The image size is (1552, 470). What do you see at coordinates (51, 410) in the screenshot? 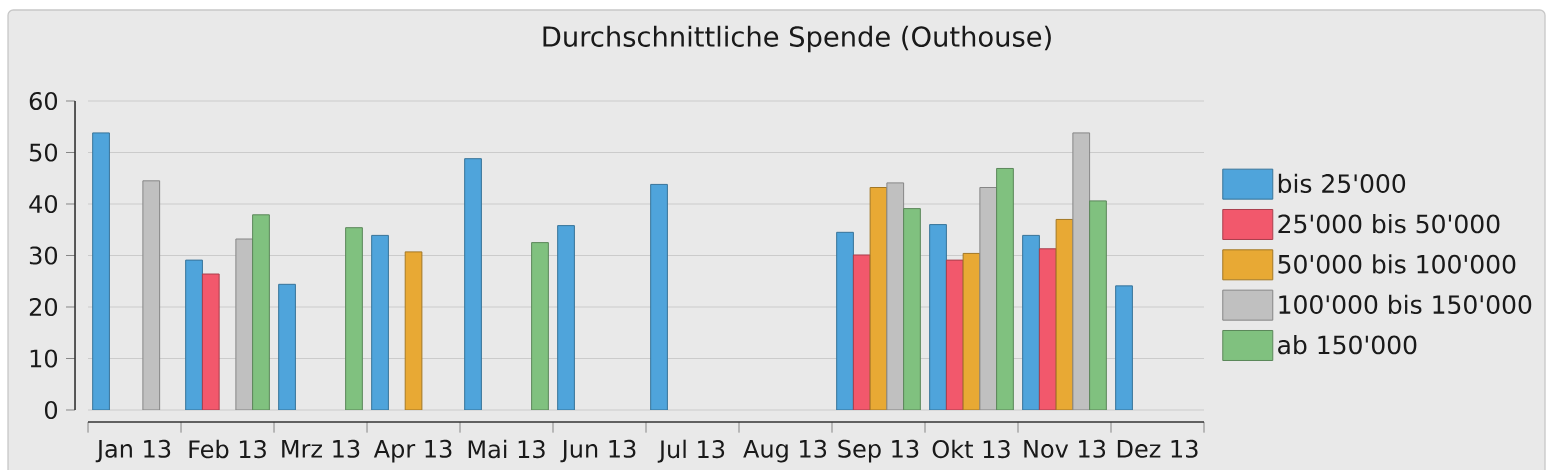
I see `y-tick-label: 0` at bounding box center [51, 410].